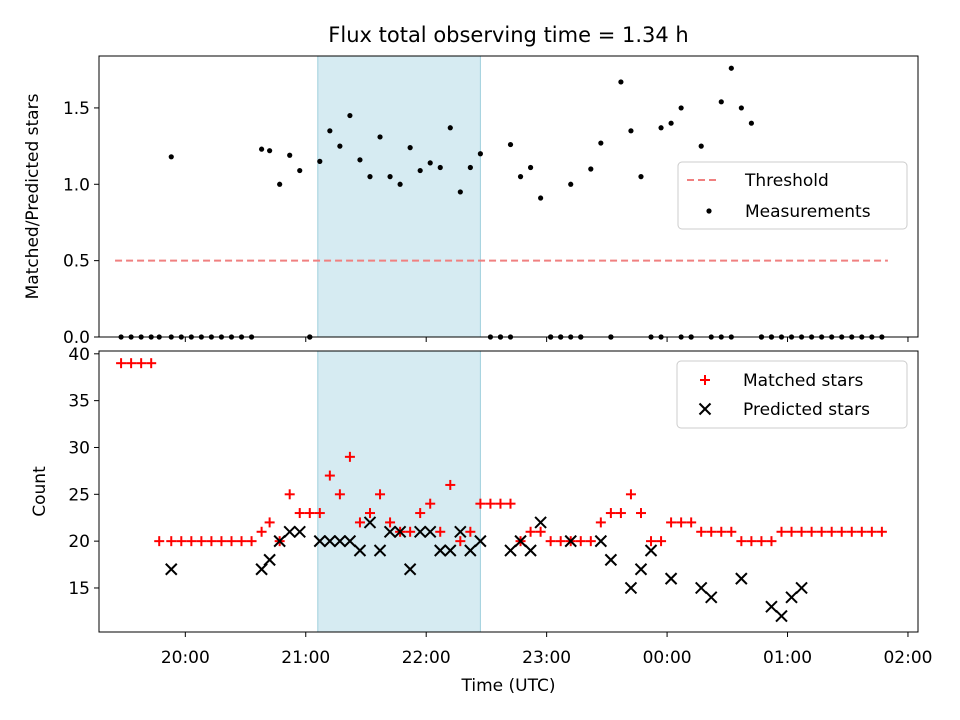 This screenshot has height=720, width=960. What do you see at coordinates (705, 380) in the screenshot?
I see `legend-matched-swatch` at bounding box center [705, 380].